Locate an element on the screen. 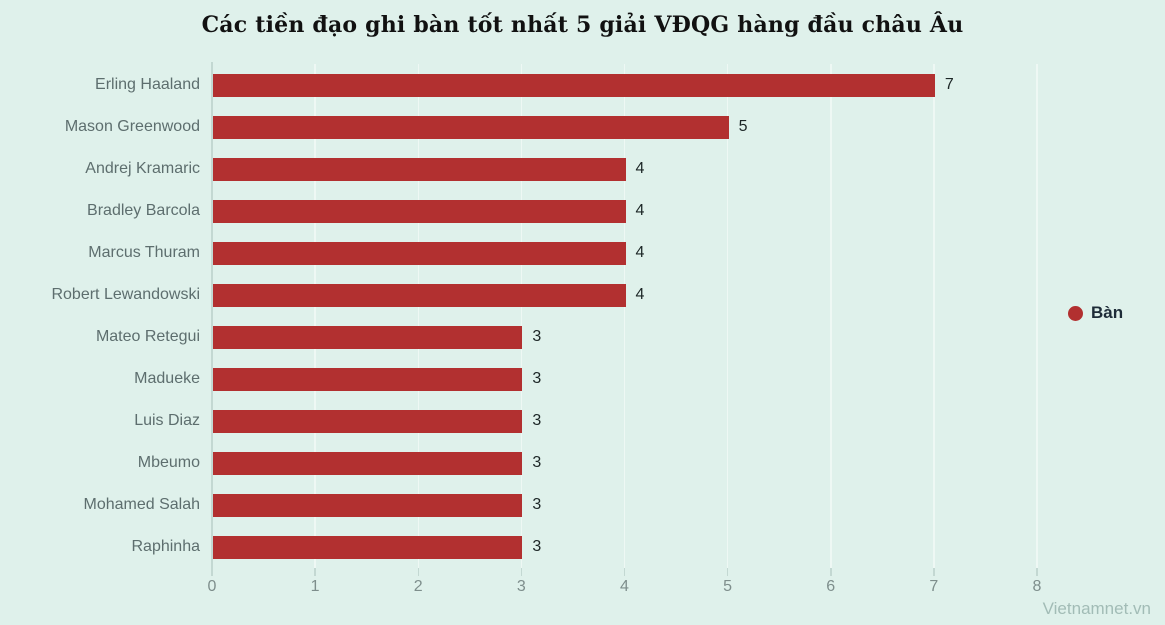 This screenshot has height=625, width=1165. bar-madueke is located at coordinates (368, 379).